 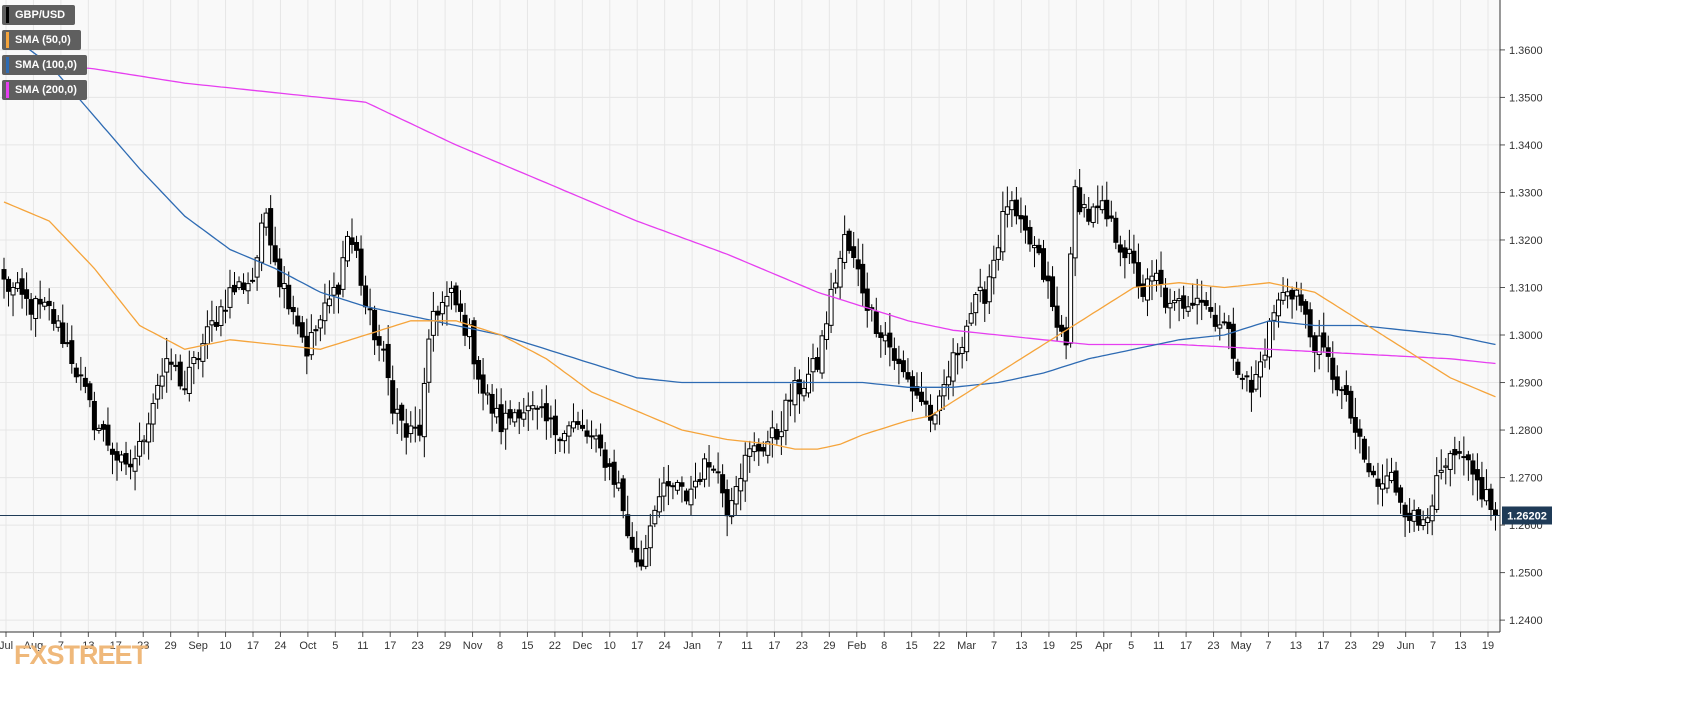 I want to click on legend-item-sma200: SMA (200,0), so click(x=44, y=90).